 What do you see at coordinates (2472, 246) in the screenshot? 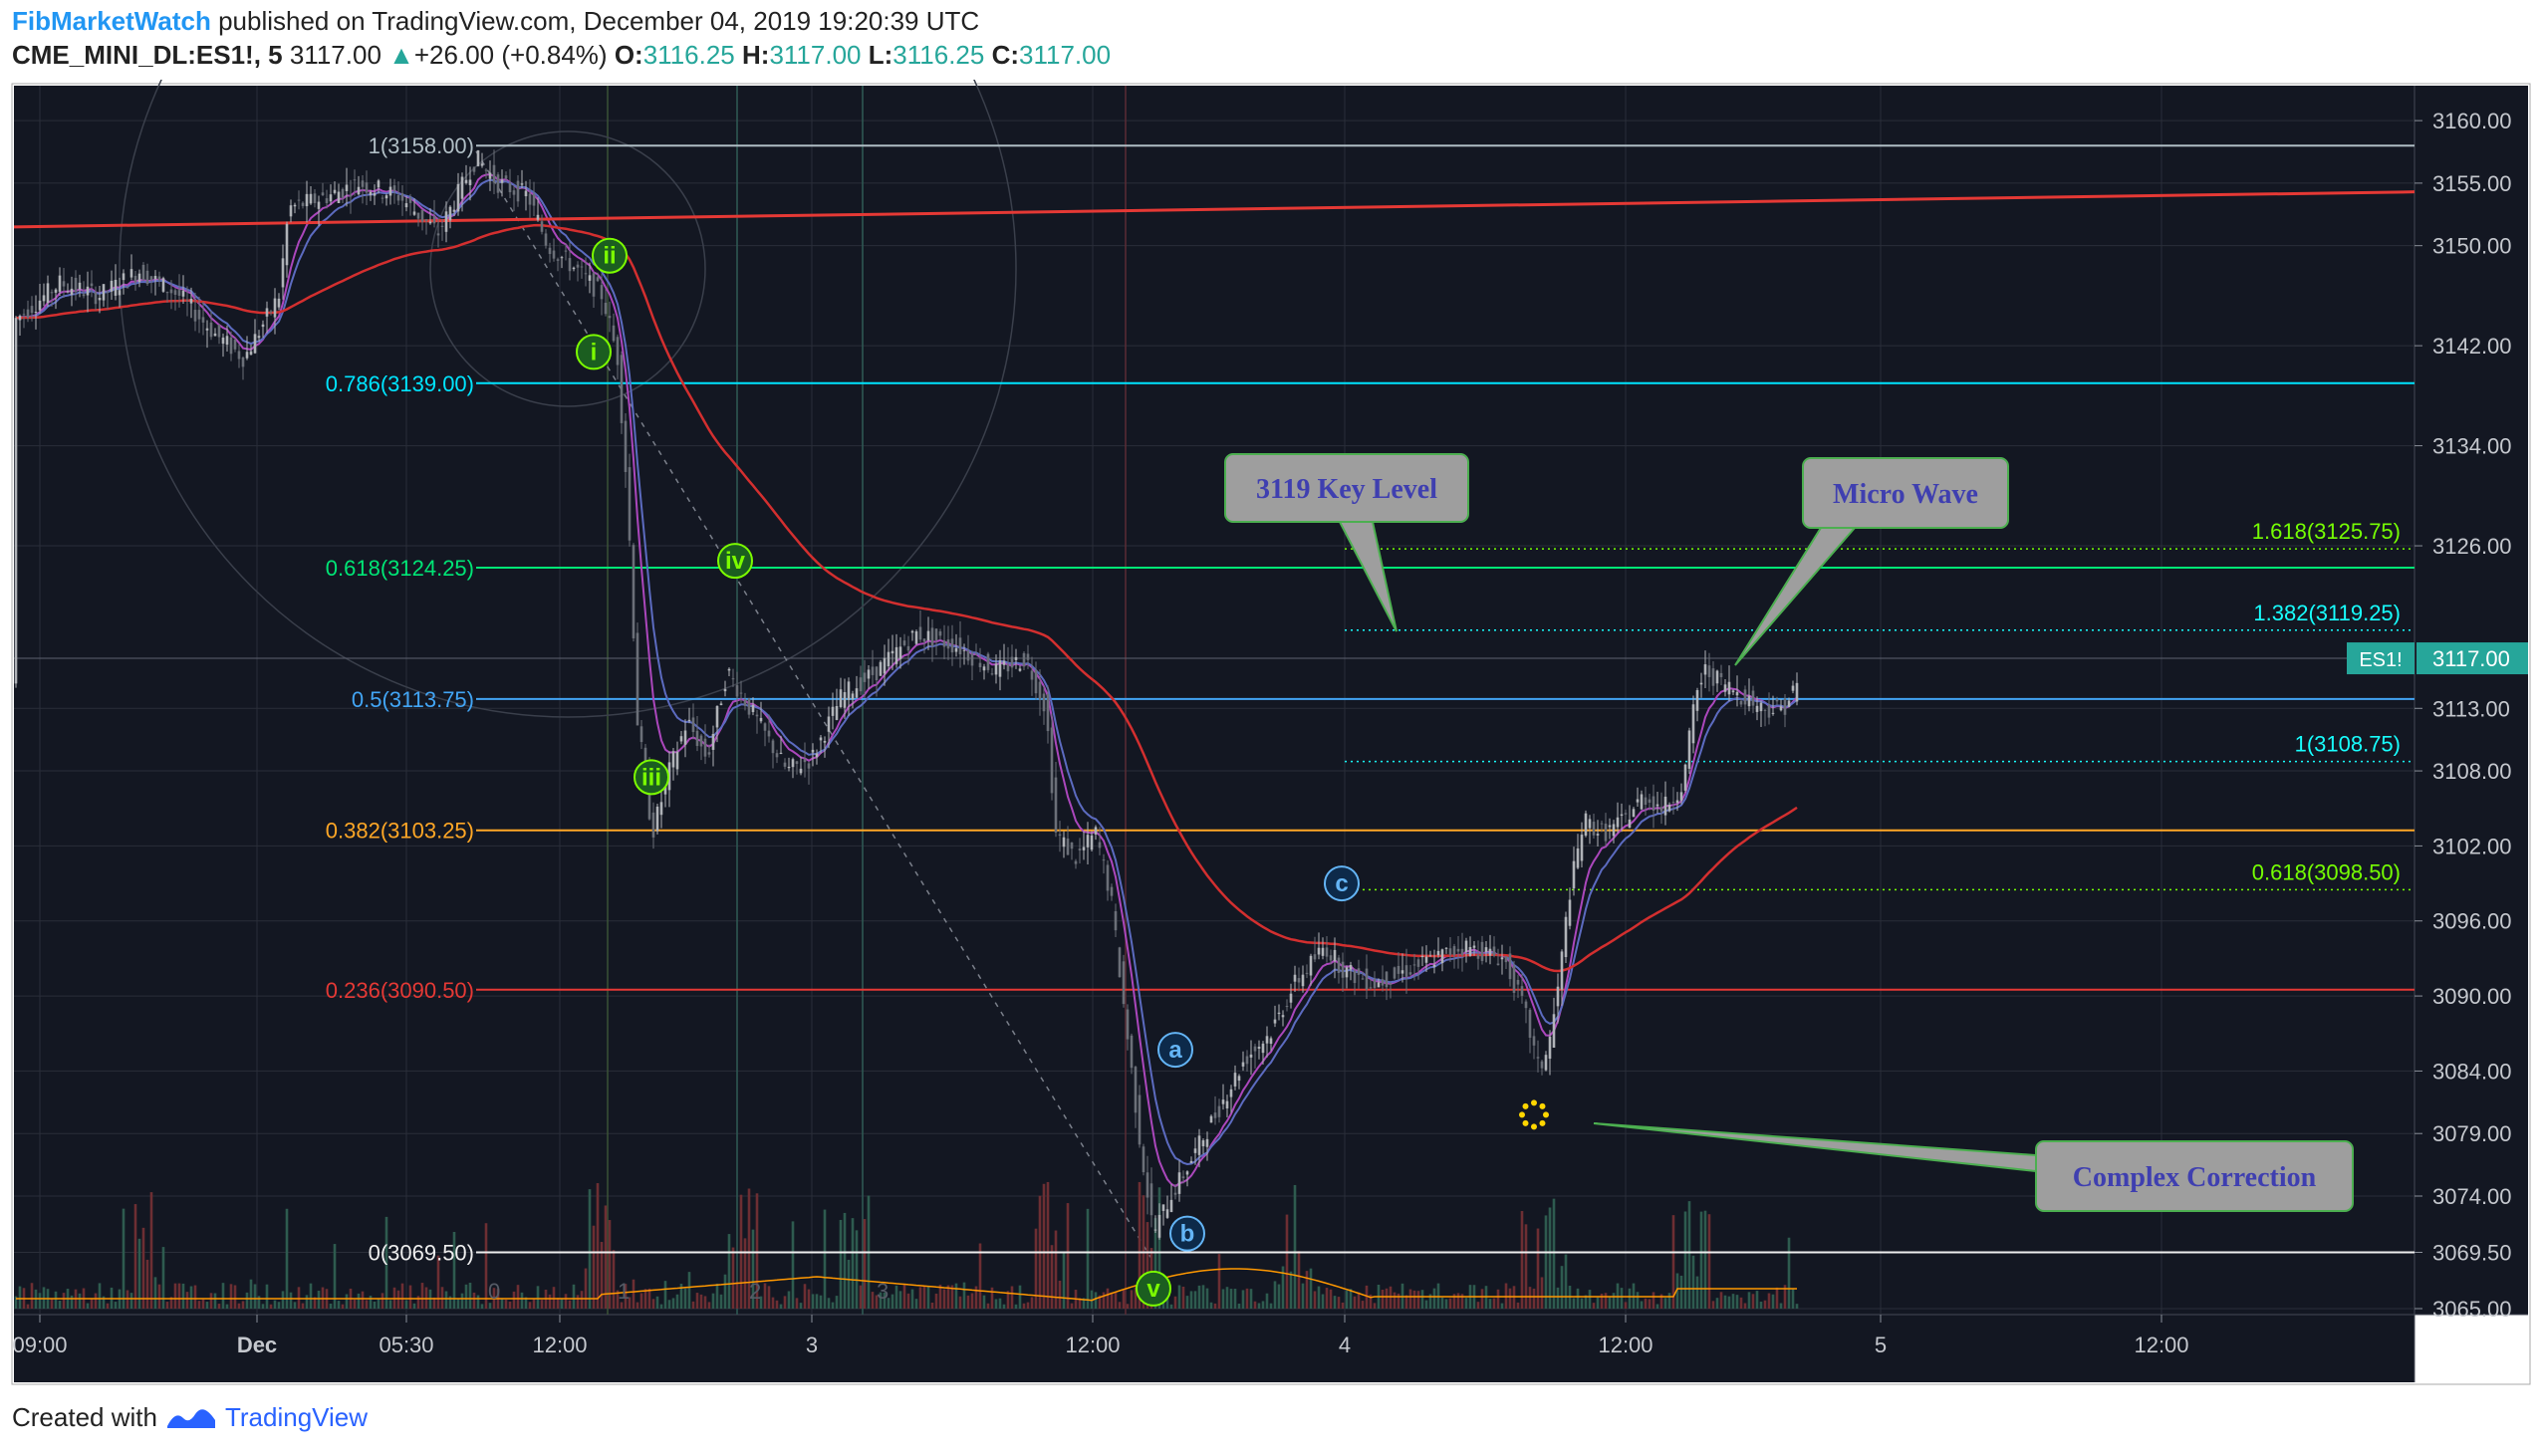
I see `price-tick-label: 3150.00` at bounding box center [2472, 246].